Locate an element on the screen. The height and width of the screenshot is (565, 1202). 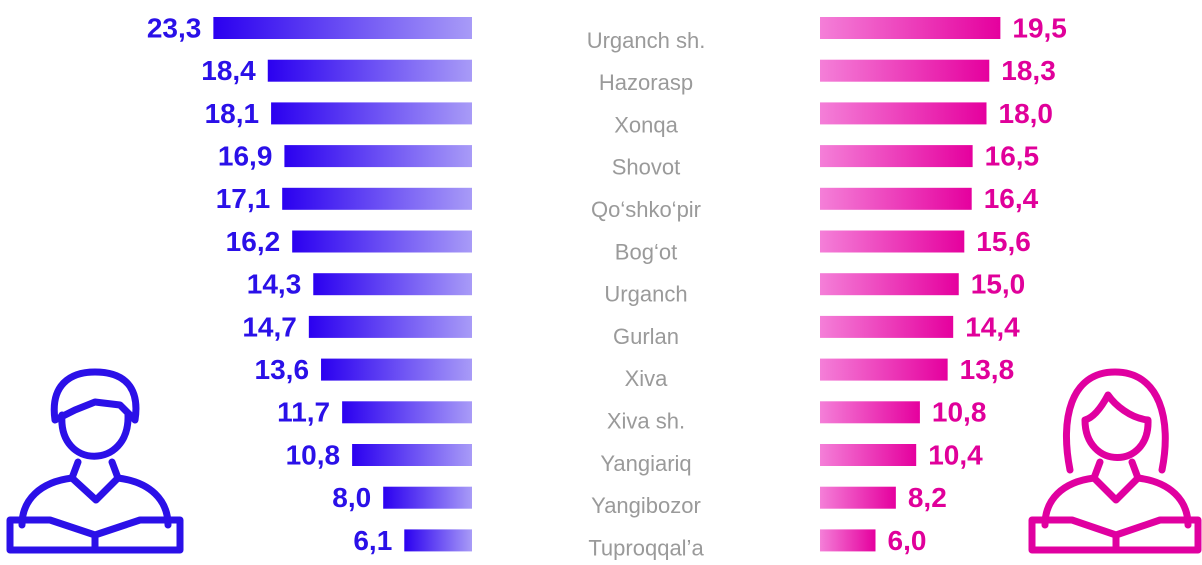
value-label: 15,0 is located at coordinates (998, 284).